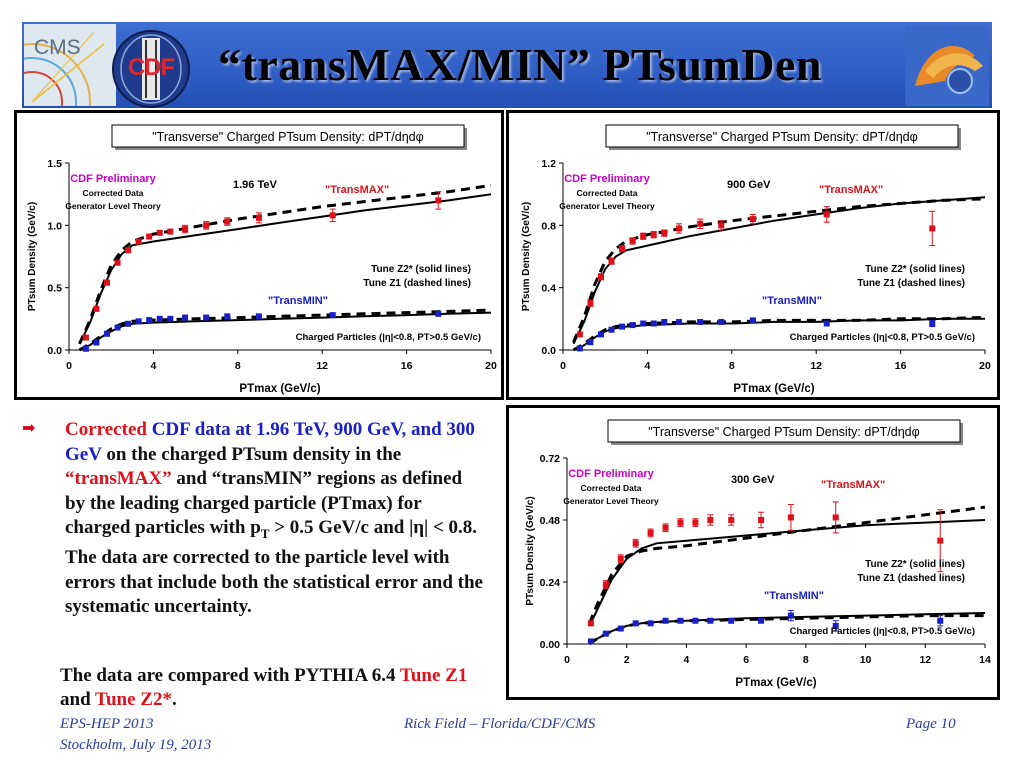 This screenshot has width=1024, height=768. I want to click on corrected-data-label: Corrected Data, so click(113, 193).